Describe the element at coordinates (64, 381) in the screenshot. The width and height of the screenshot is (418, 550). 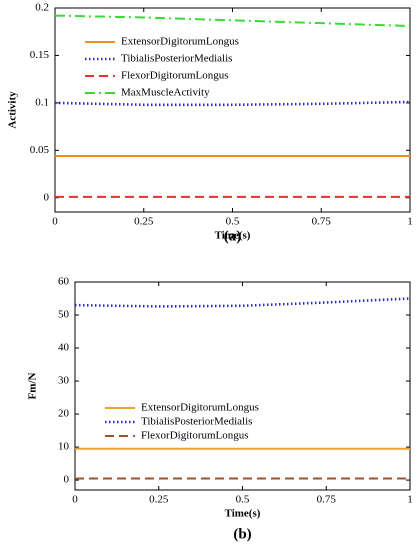
I see `y-tick-label: 30` at that location.